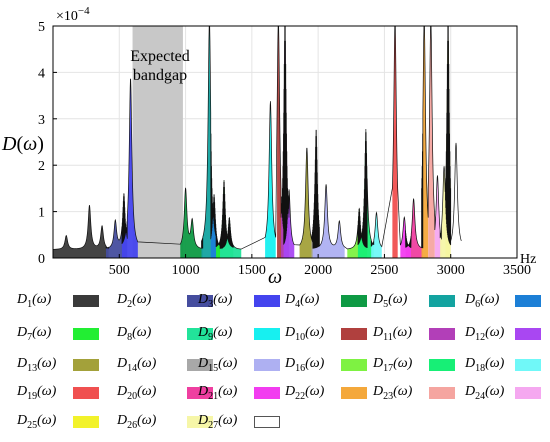 This screenshot has height=442, width=550. I want to click on legend-label: D22(ω), so click(305, 393).